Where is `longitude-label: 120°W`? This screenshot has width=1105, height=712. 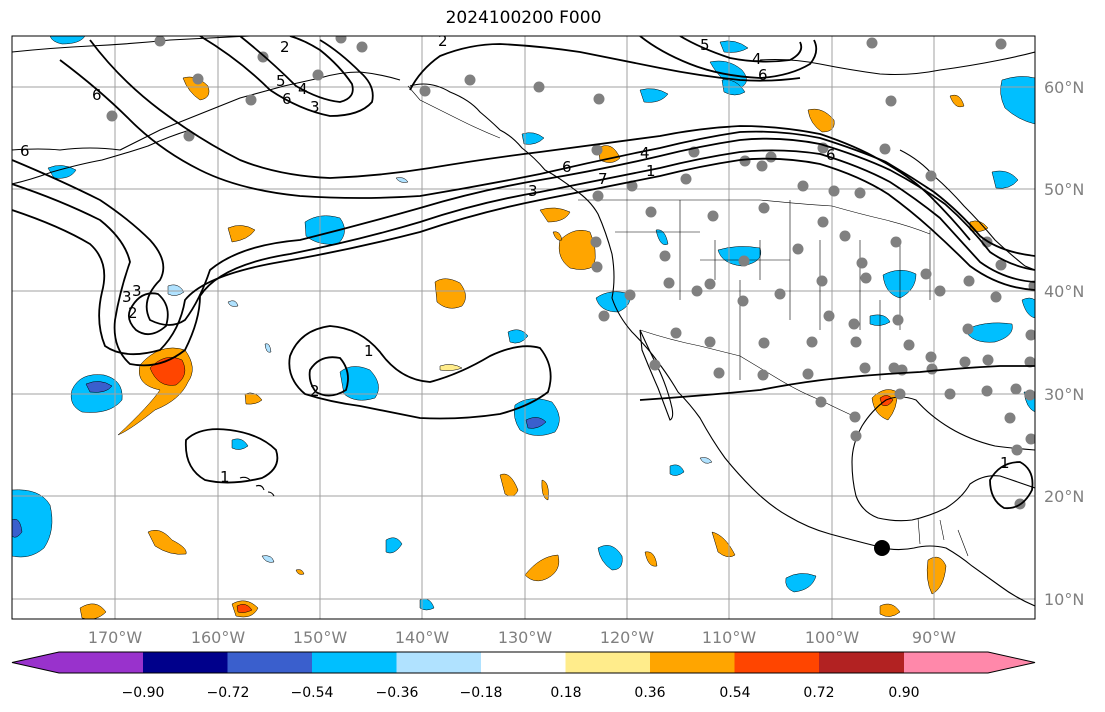
longitude-label: 120°W is located at coordinates (627, 637).